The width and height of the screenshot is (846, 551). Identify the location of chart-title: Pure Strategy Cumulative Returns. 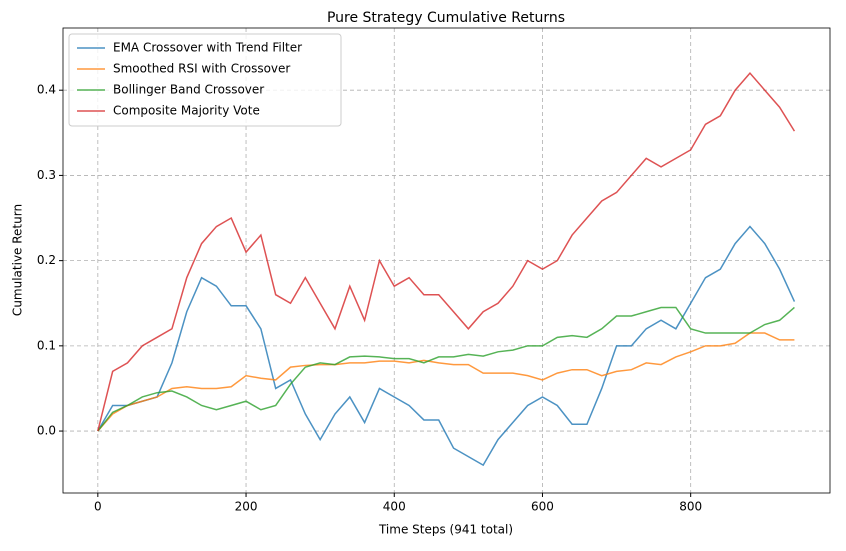
(446, 18).